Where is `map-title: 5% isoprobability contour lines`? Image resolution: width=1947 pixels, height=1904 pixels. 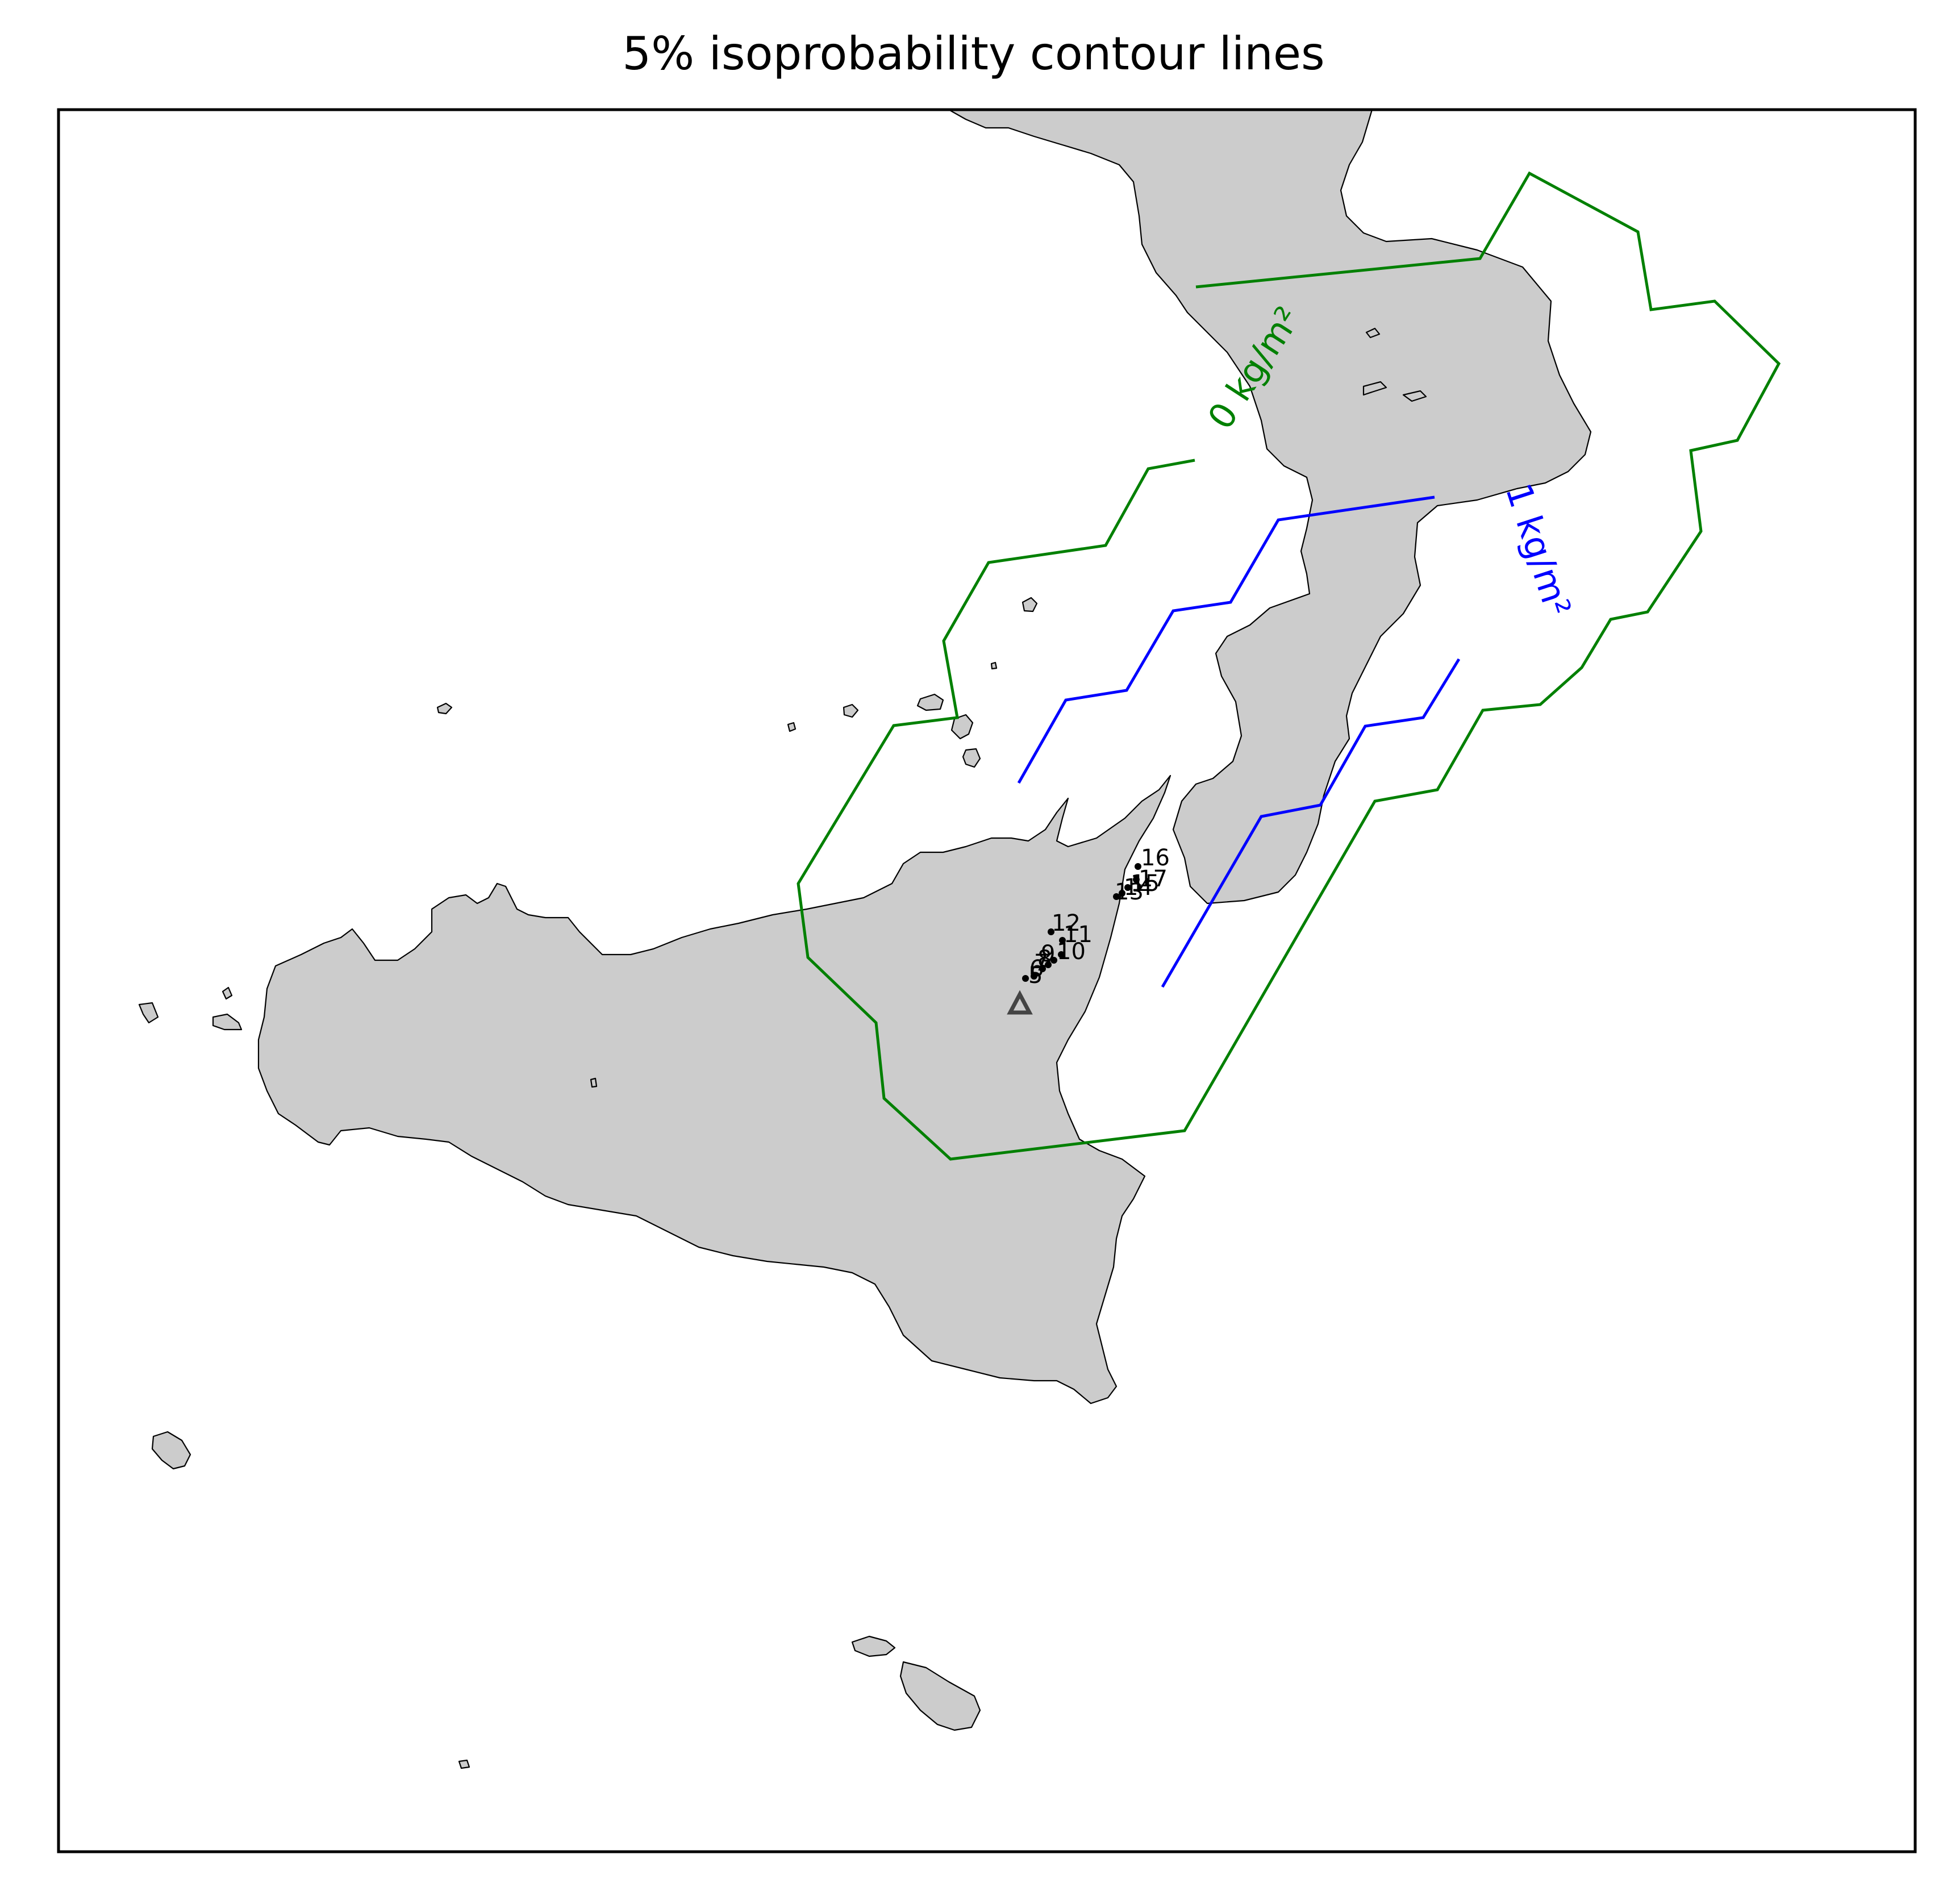 map-title: 5% isoprobability contour lines is located at coordinates (974, 53).